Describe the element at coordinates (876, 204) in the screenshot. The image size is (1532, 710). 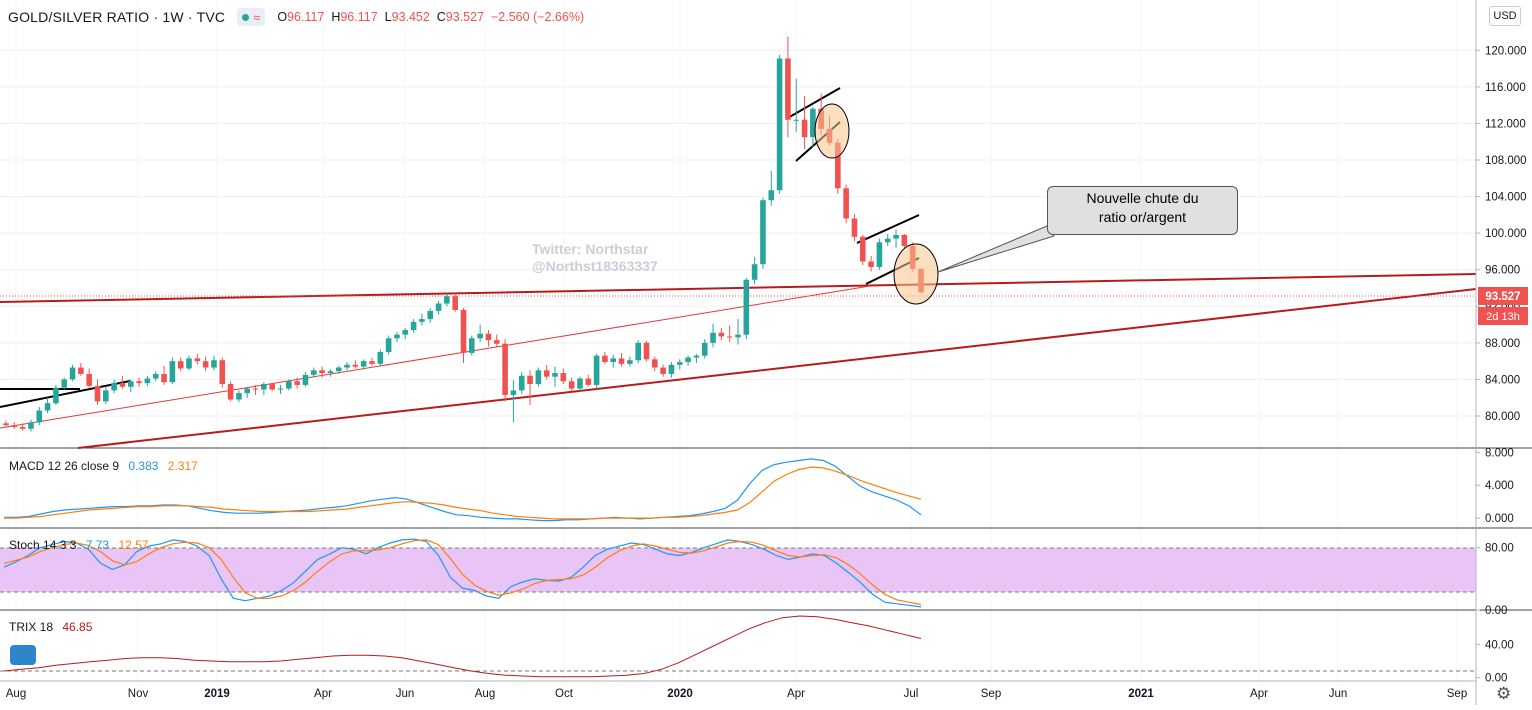
I see `highlight-ellipses` at that location.